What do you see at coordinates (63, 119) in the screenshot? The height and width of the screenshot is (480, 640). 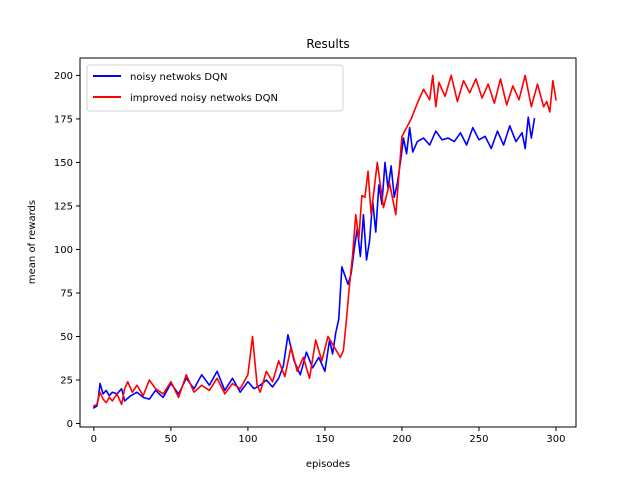 I see `y-tick-label: 175` at bounding box center [63, 119].